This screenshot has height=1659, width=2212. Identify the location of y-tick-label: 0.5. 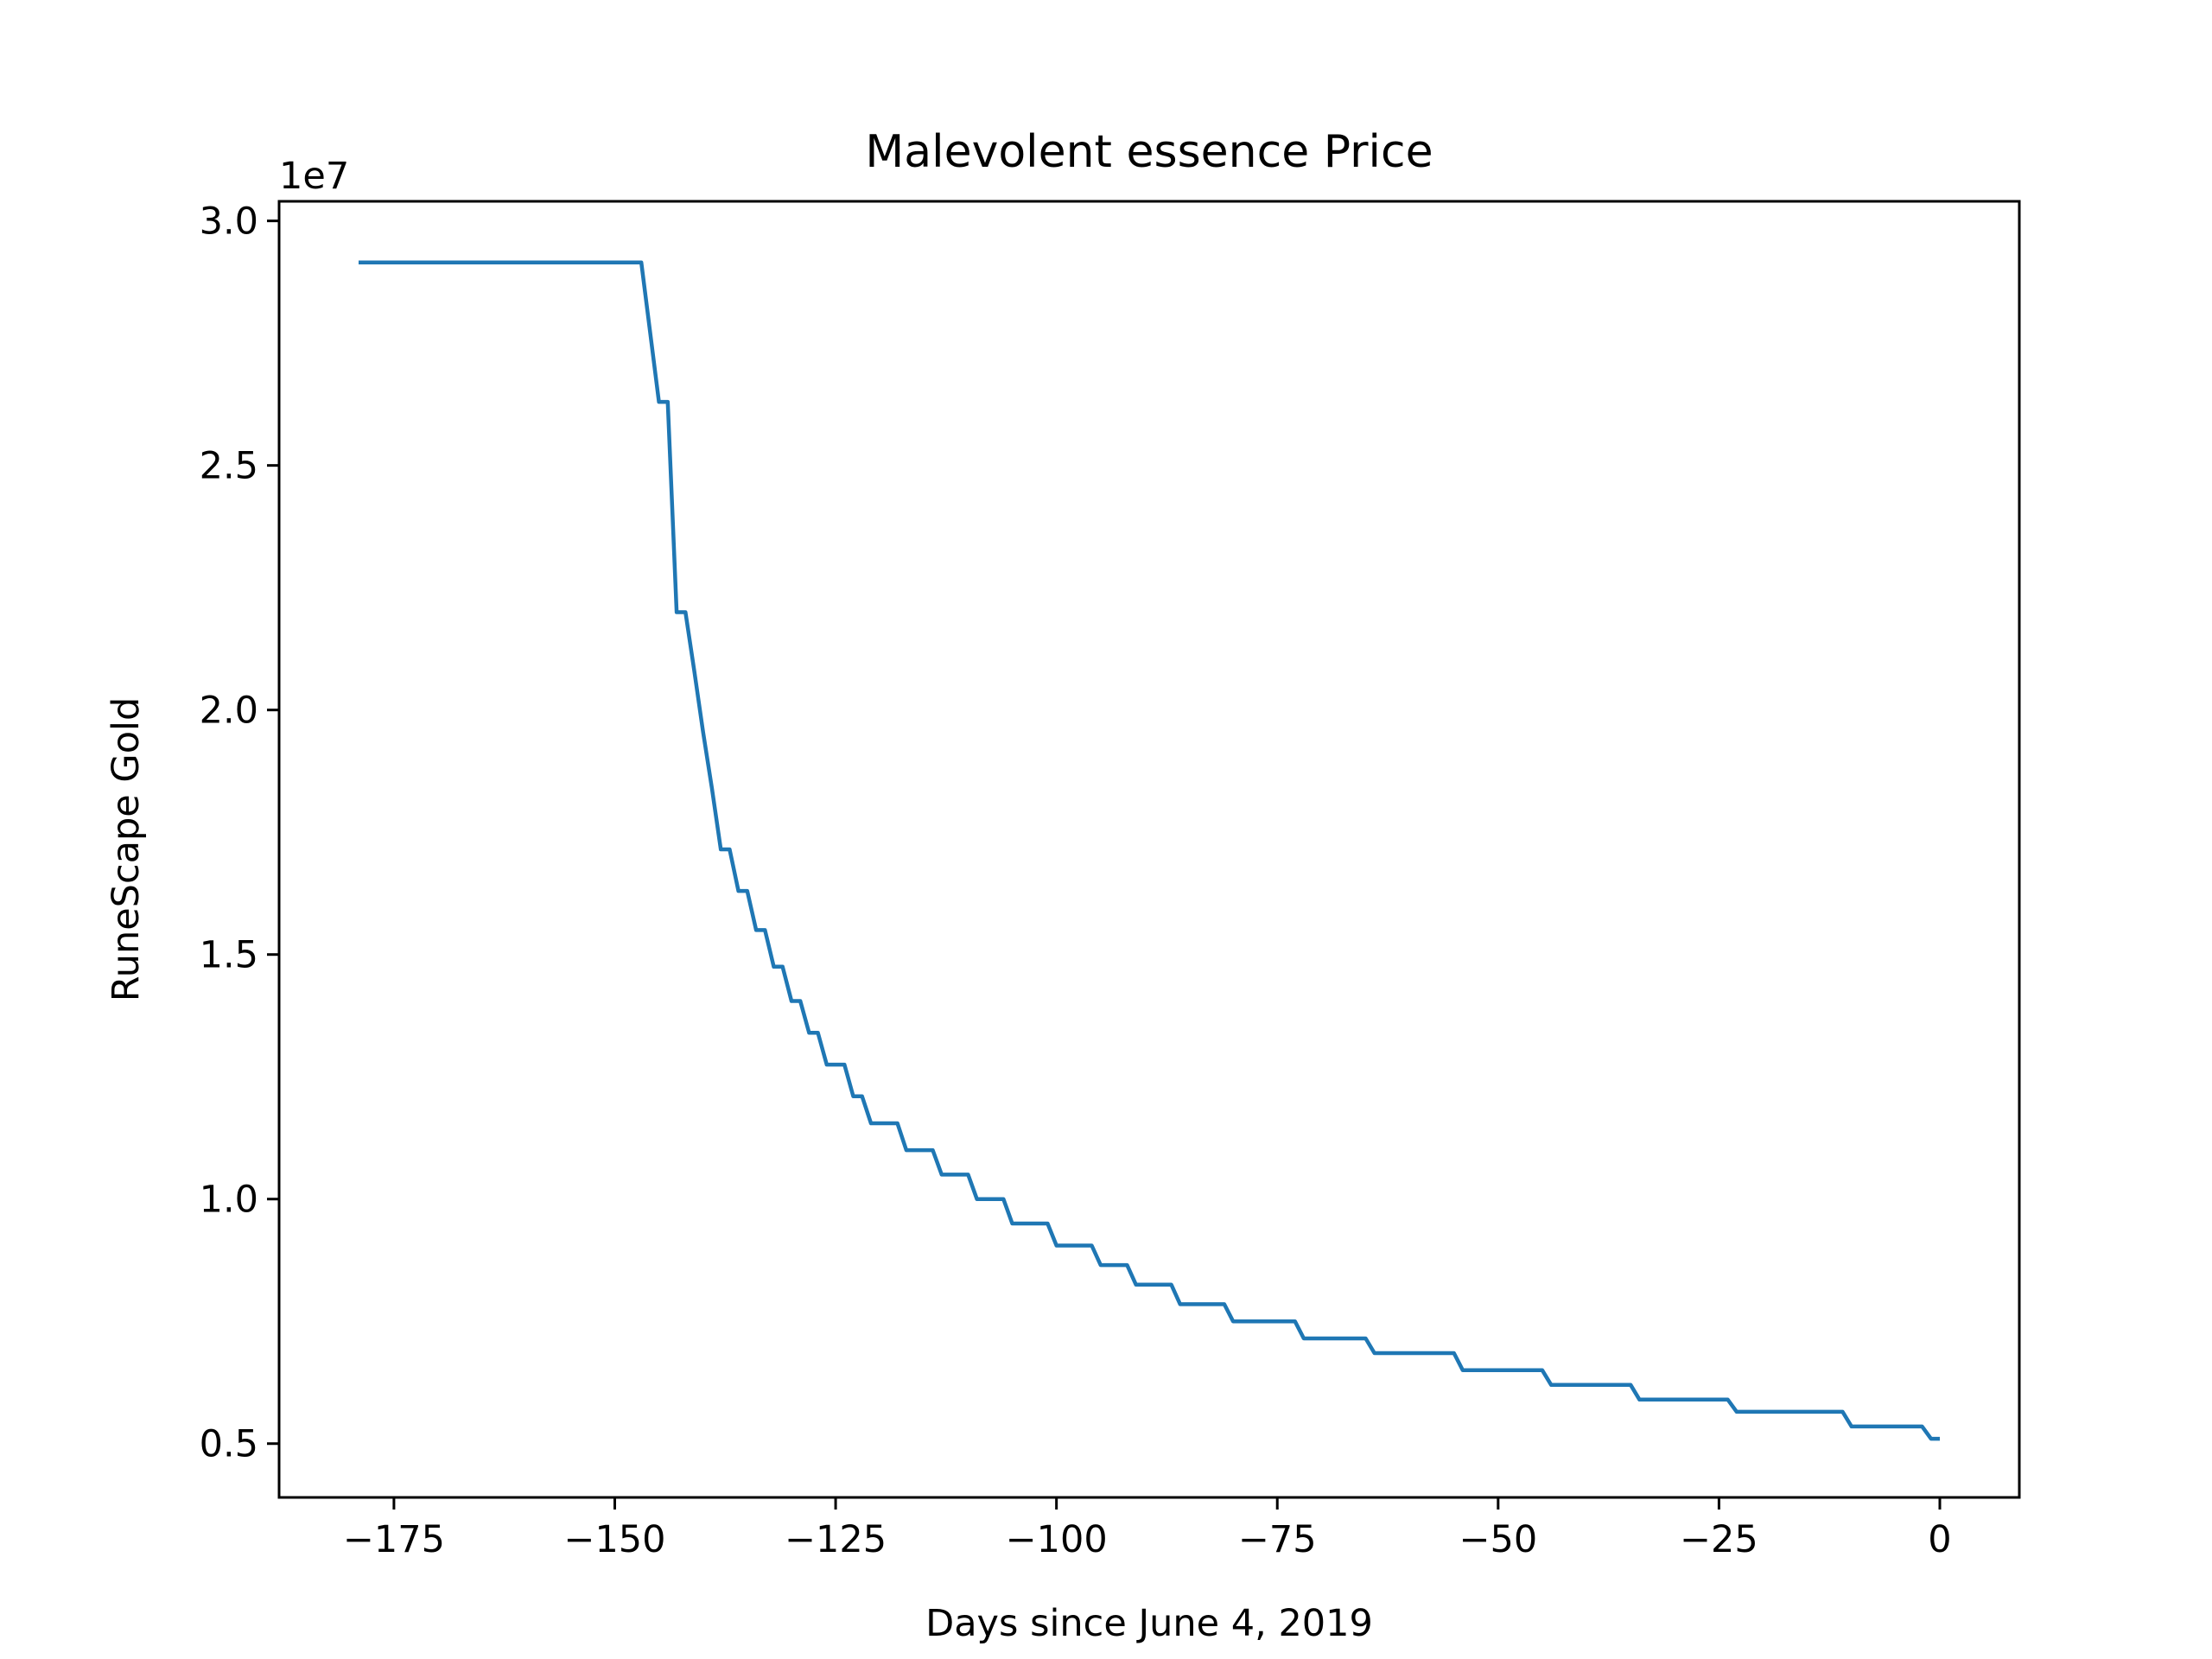
(229, 1444).